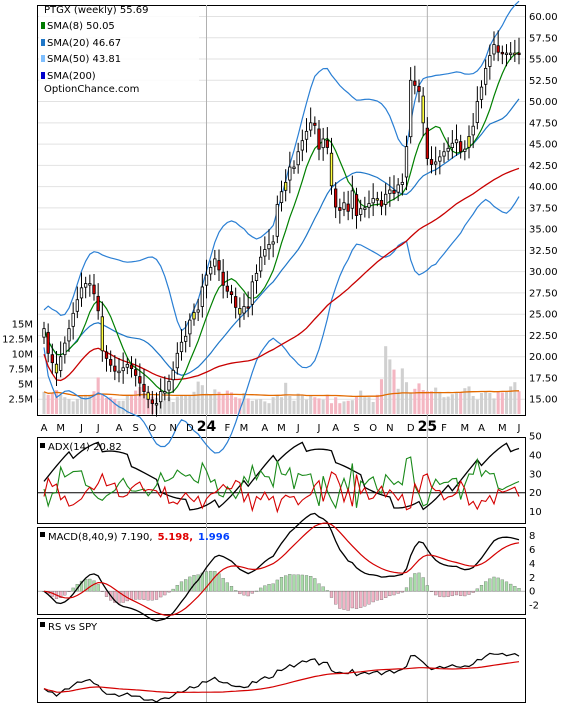 The image size is (566, 710). Describe the element at coordinates (535, 456) in the screenshot. I see `adx-tick-label: 40` at that location.